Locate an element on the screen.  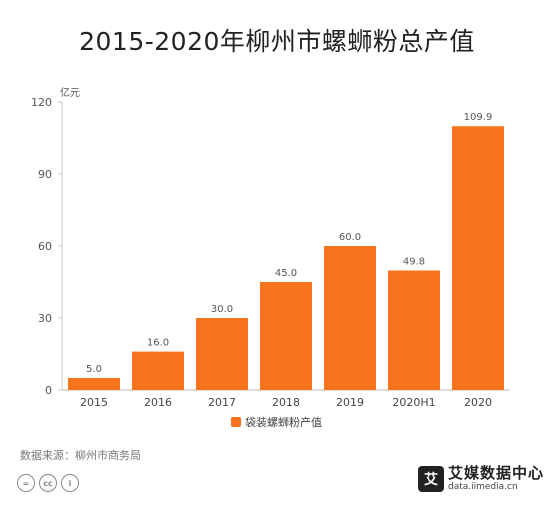
x-tick-label: 2018 is located at coordinates (286, 402).